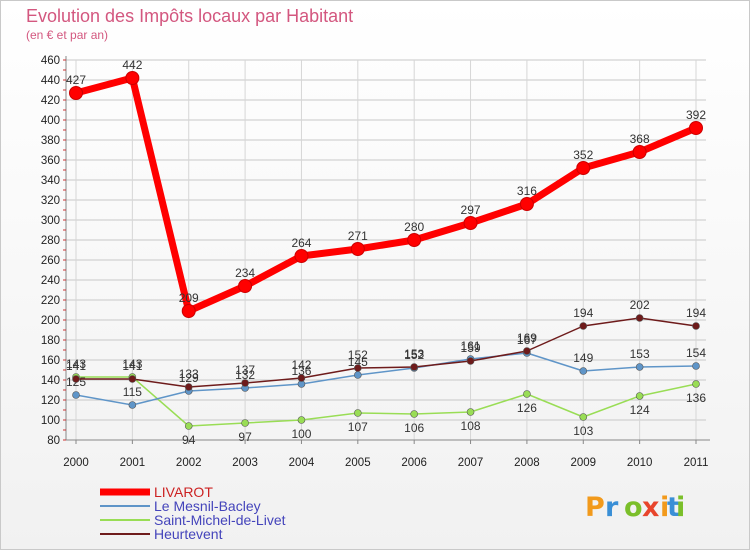 The height and width of the screenshot is (550, 750). I want to click on data-label: 108, so click(471, 426).